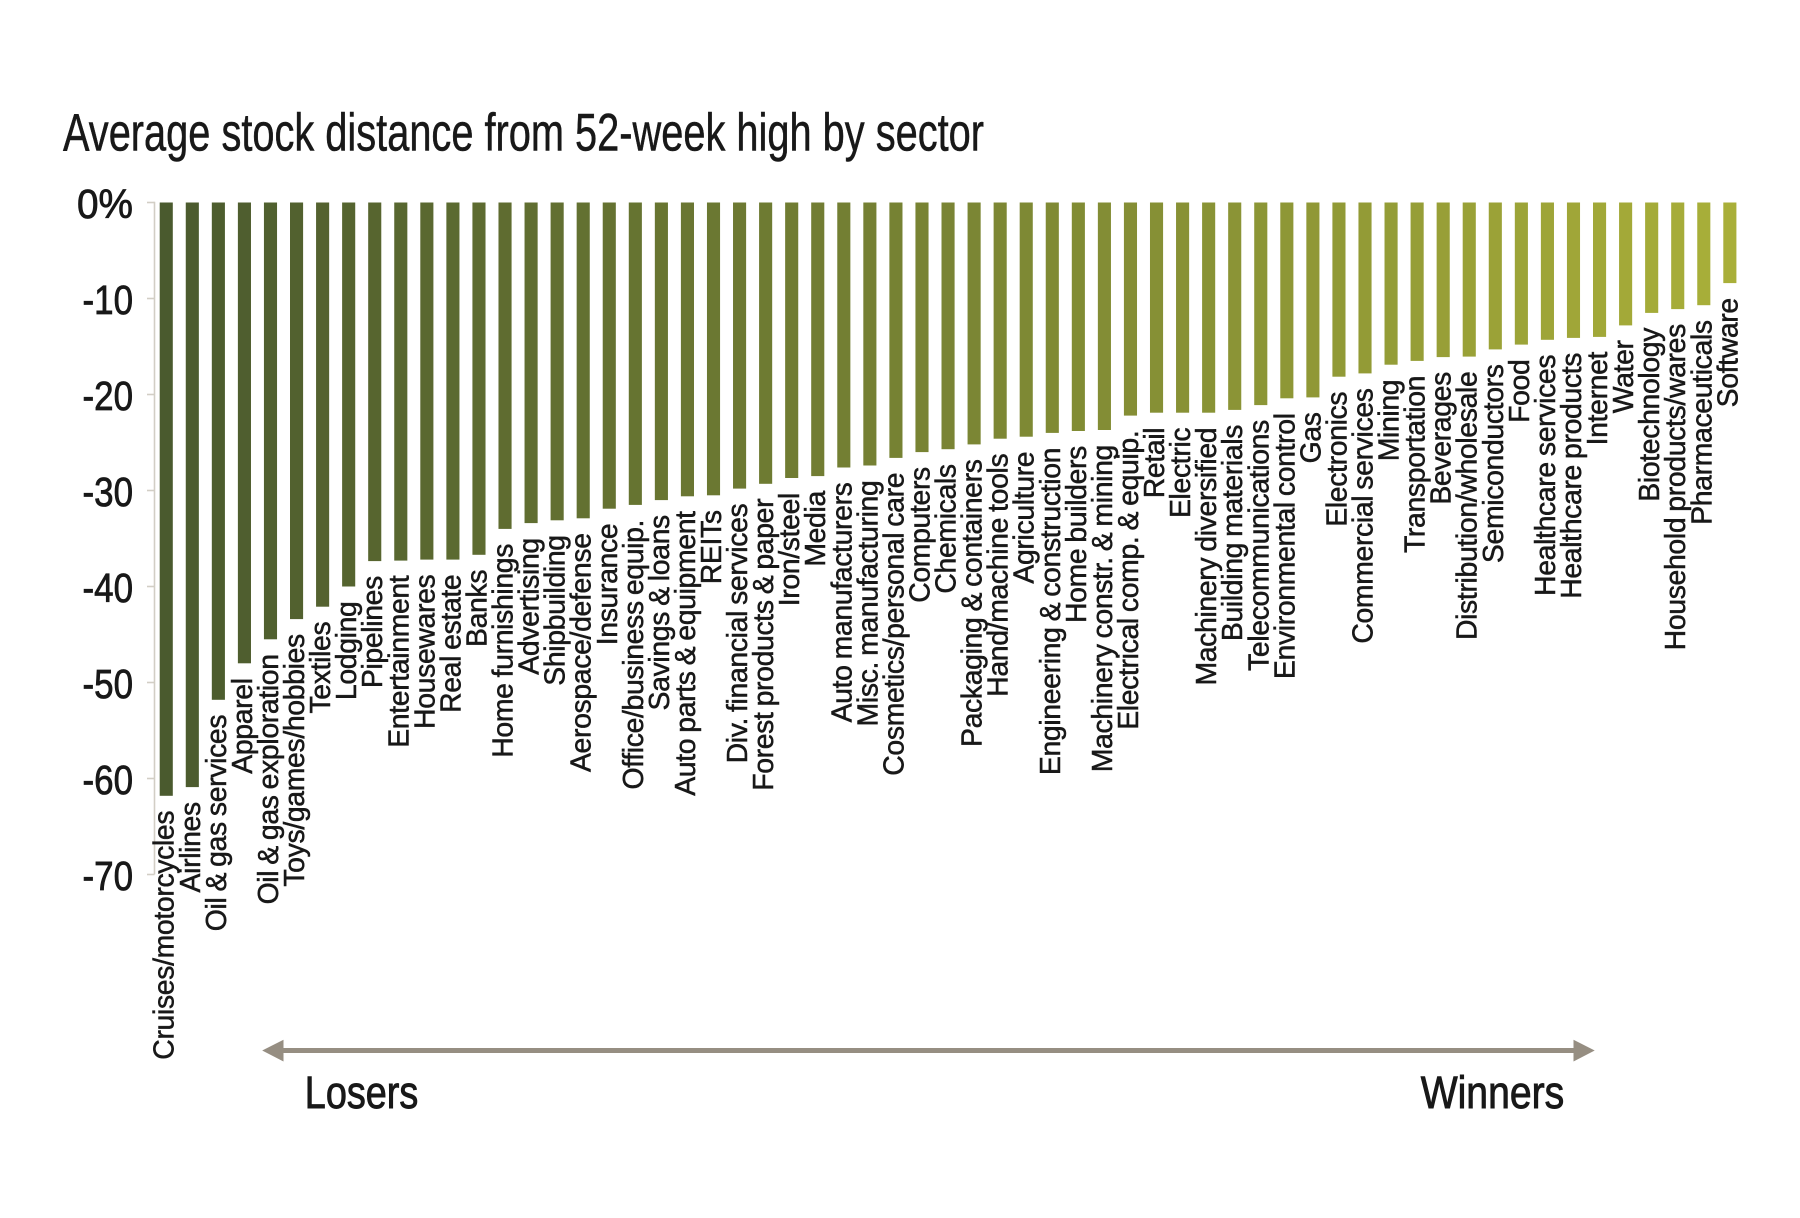 This screenshot has width=1800, height=1218. I want to click on svg-text: Housewares, so click(425, 651).